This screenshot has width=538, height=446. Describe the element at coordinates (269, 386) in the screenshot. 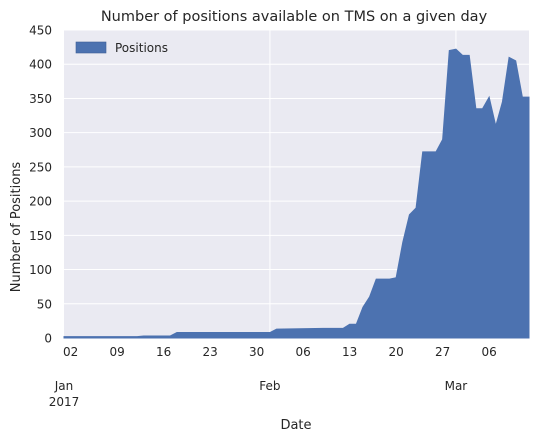

I see `x-major-tick-label: Feb` at that location.